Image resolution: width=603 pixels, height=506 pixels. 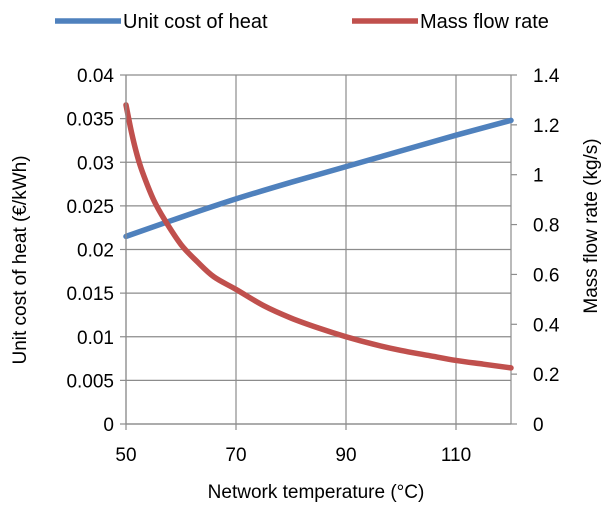 I want to click on x-tick-label: 70, so click(x=235, y=455).